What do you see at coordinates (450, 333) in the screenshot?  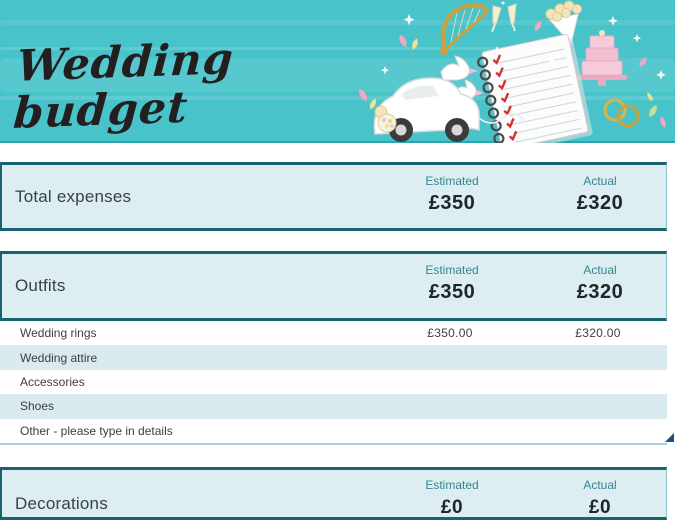 I see `row-estimated-cell: £350.00` at bounding box center [450, 333].